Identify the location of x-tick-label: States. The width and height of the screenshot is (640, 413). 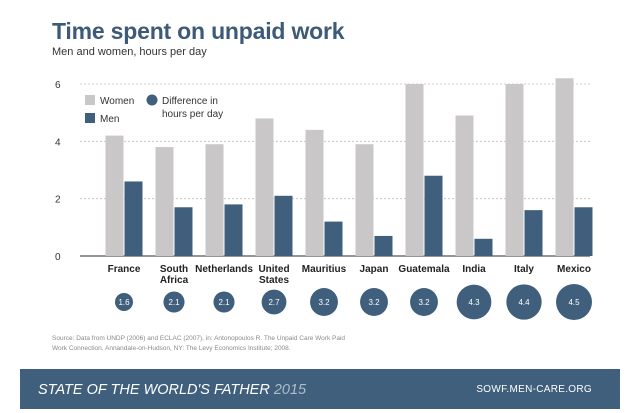
(274, 280).